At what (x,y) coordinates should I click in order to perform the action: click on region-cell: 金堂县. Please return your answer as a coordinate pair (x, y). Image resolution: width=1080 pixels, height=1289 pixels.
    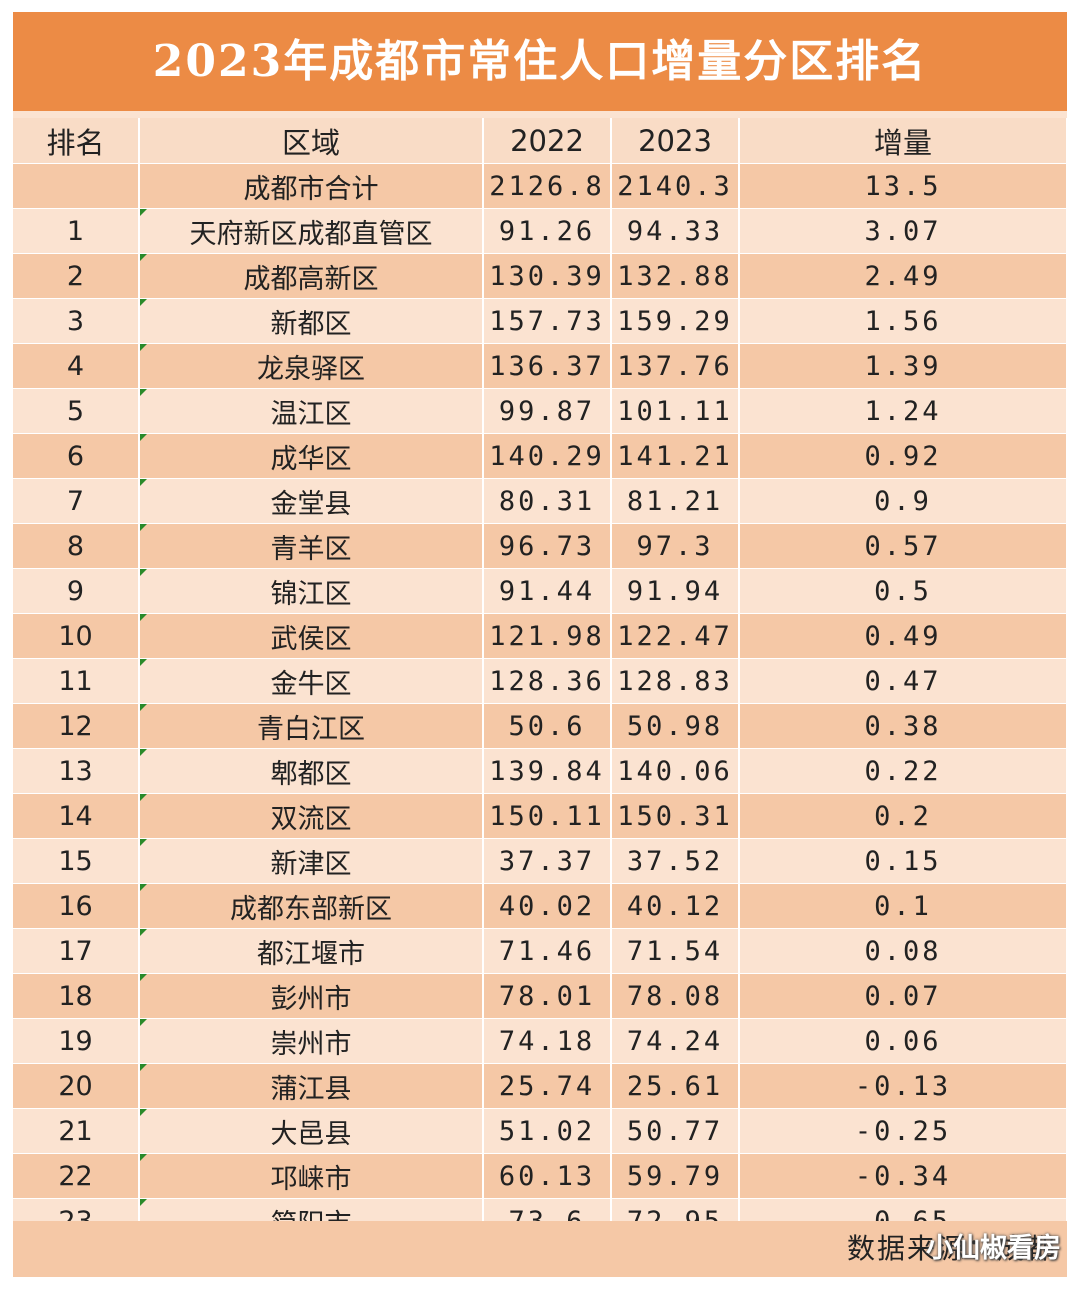
    Looking at the image, I should click on (311, 501).